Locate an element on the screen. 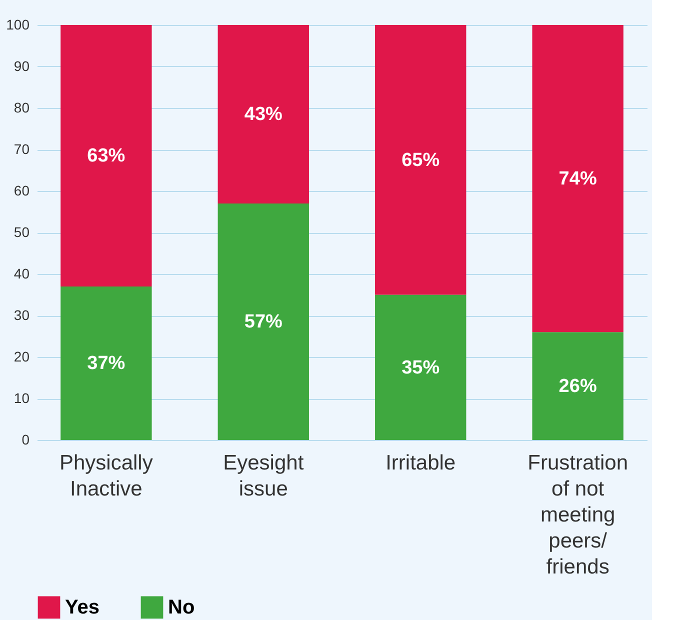  x-tick-label: Irritable is located at coordinates (421, 463).